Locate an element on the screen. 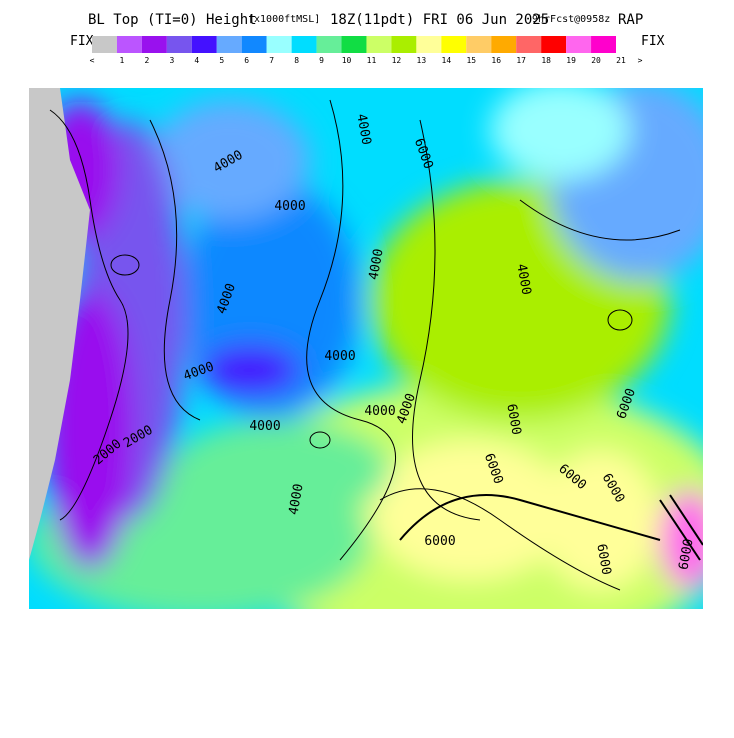 Image resolution: width=734 pixels, height=738 pixels. colorbar-tick: 18 is located at coordinates (546, 60).